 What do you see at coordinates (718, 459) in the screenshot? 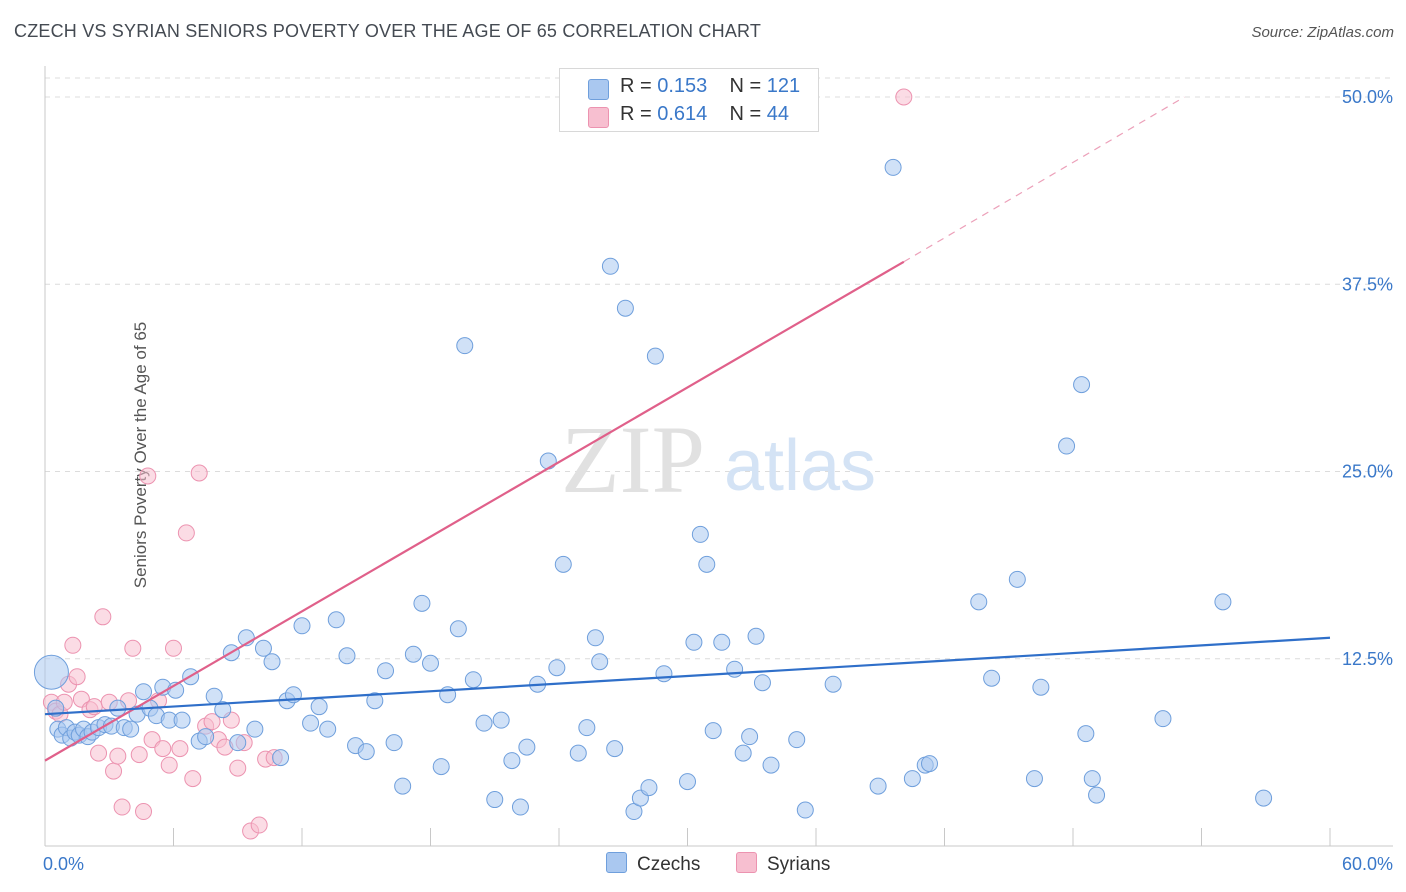
I see `watermark: ZIP atlas` at bounding box center [718, 459].